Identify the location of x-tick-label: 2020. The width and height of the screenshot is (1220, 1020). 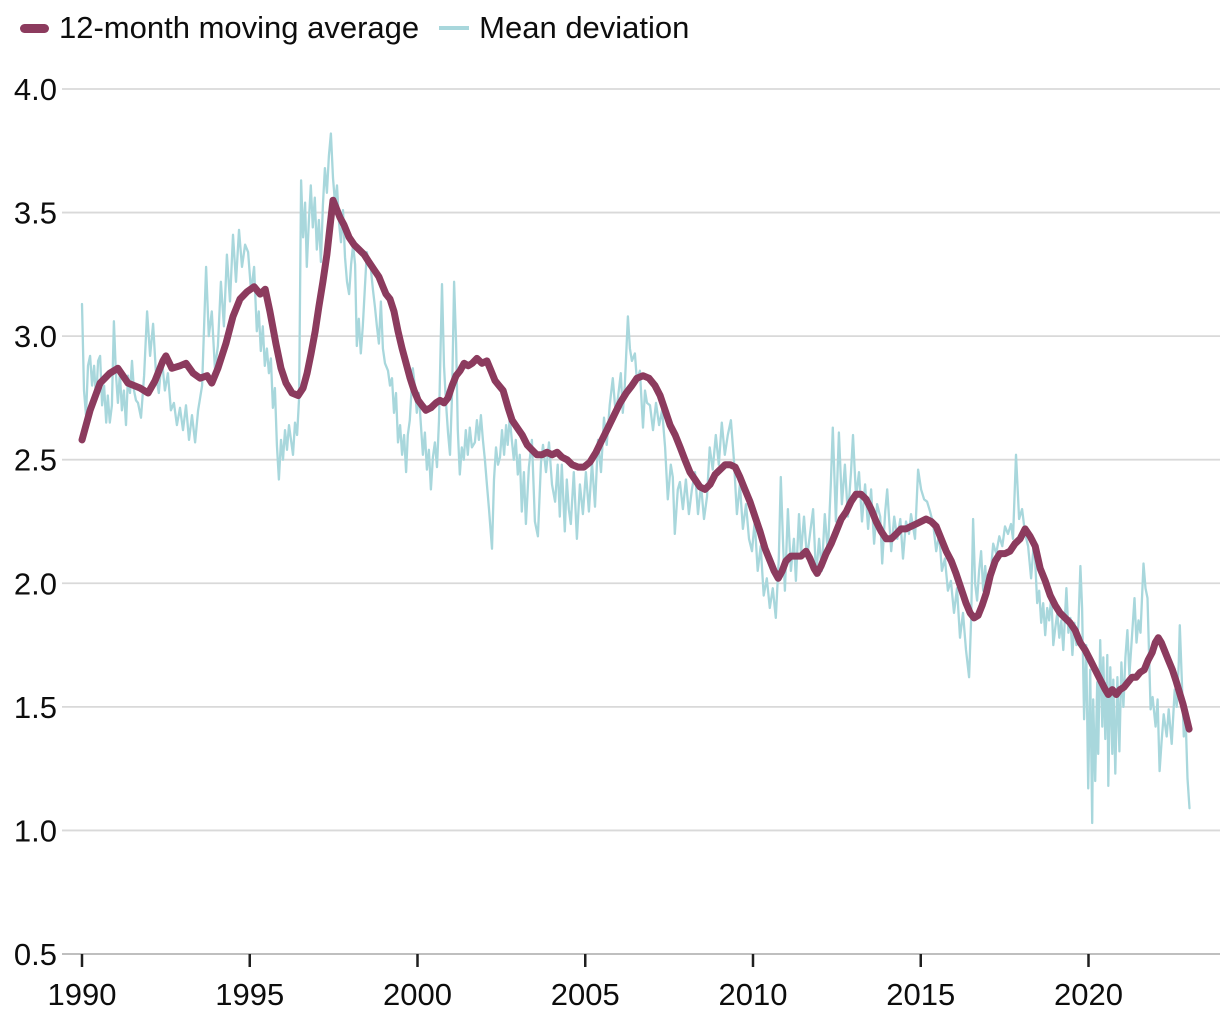
(1088, 994).